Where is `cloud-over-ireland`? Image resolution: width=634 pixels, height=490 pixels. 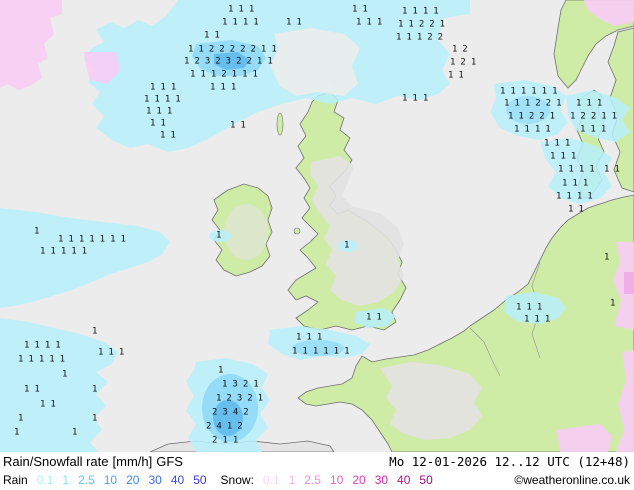 cloud-over-ireland is located at coordinates (246, 232).